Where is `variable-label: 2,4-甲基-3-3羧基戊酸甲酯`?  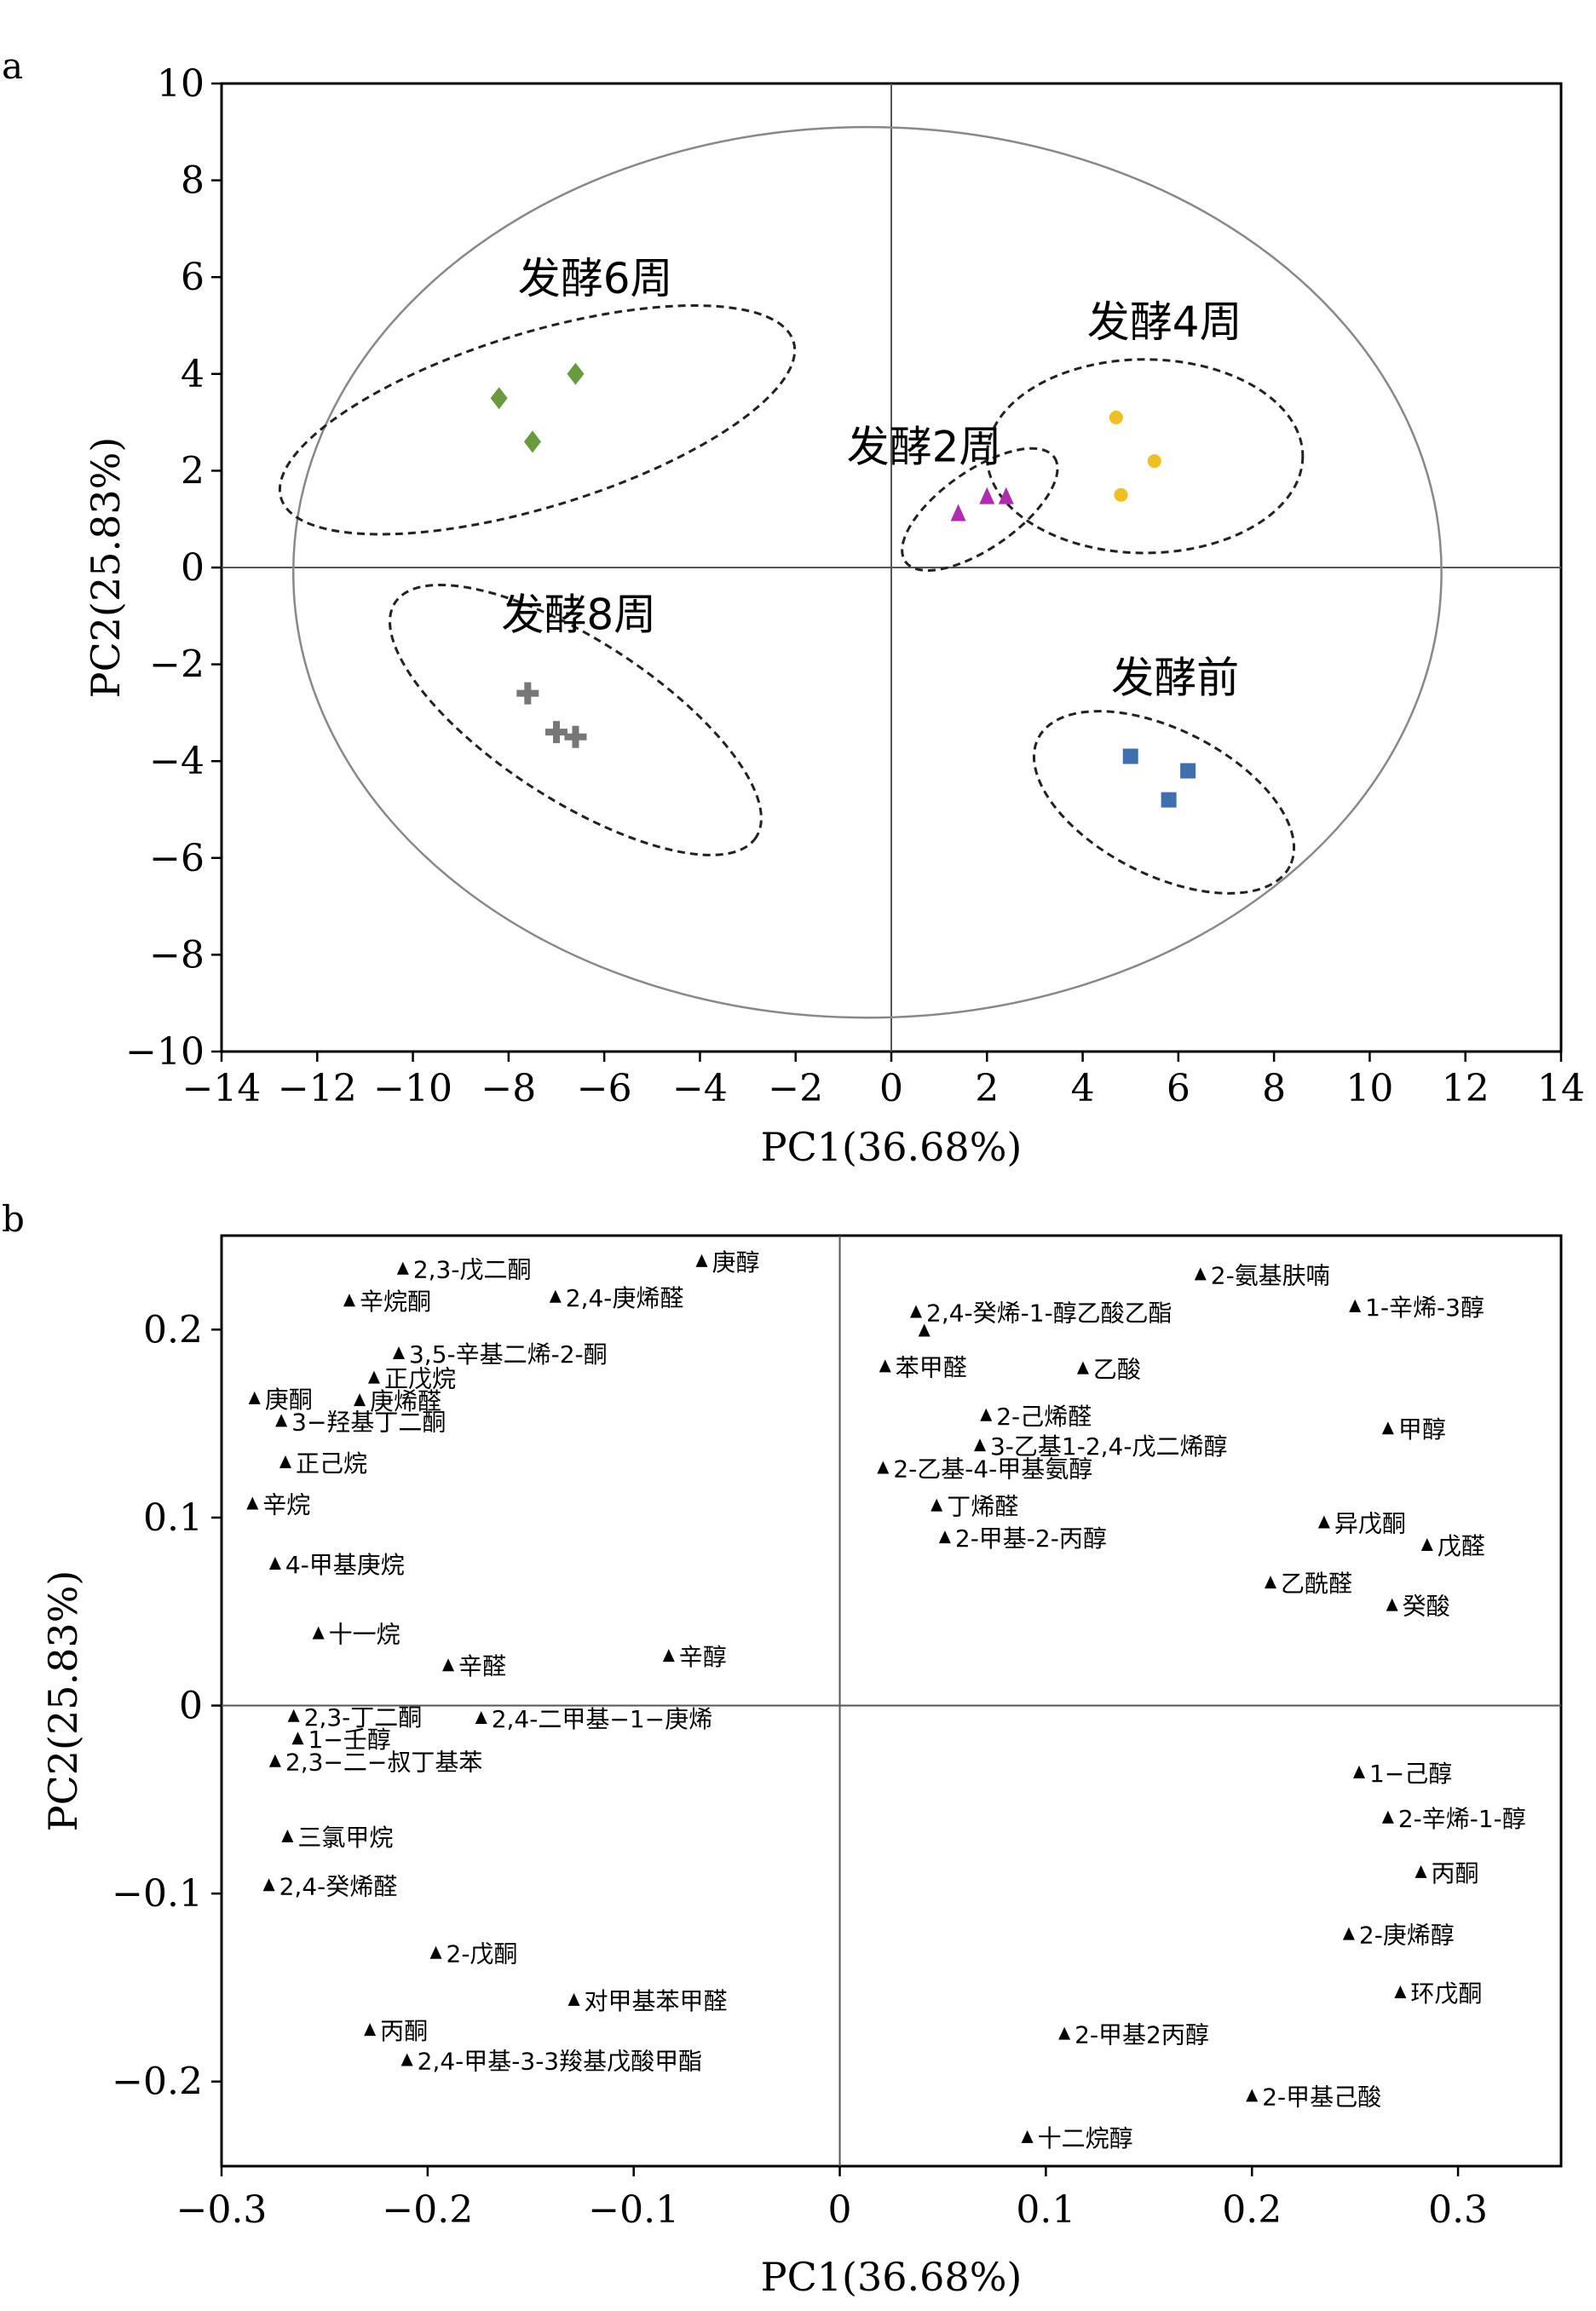
variable-label: 2,4-甲基-3-3羧基戊酸甲酯 is located at coordinates (560, 2061).